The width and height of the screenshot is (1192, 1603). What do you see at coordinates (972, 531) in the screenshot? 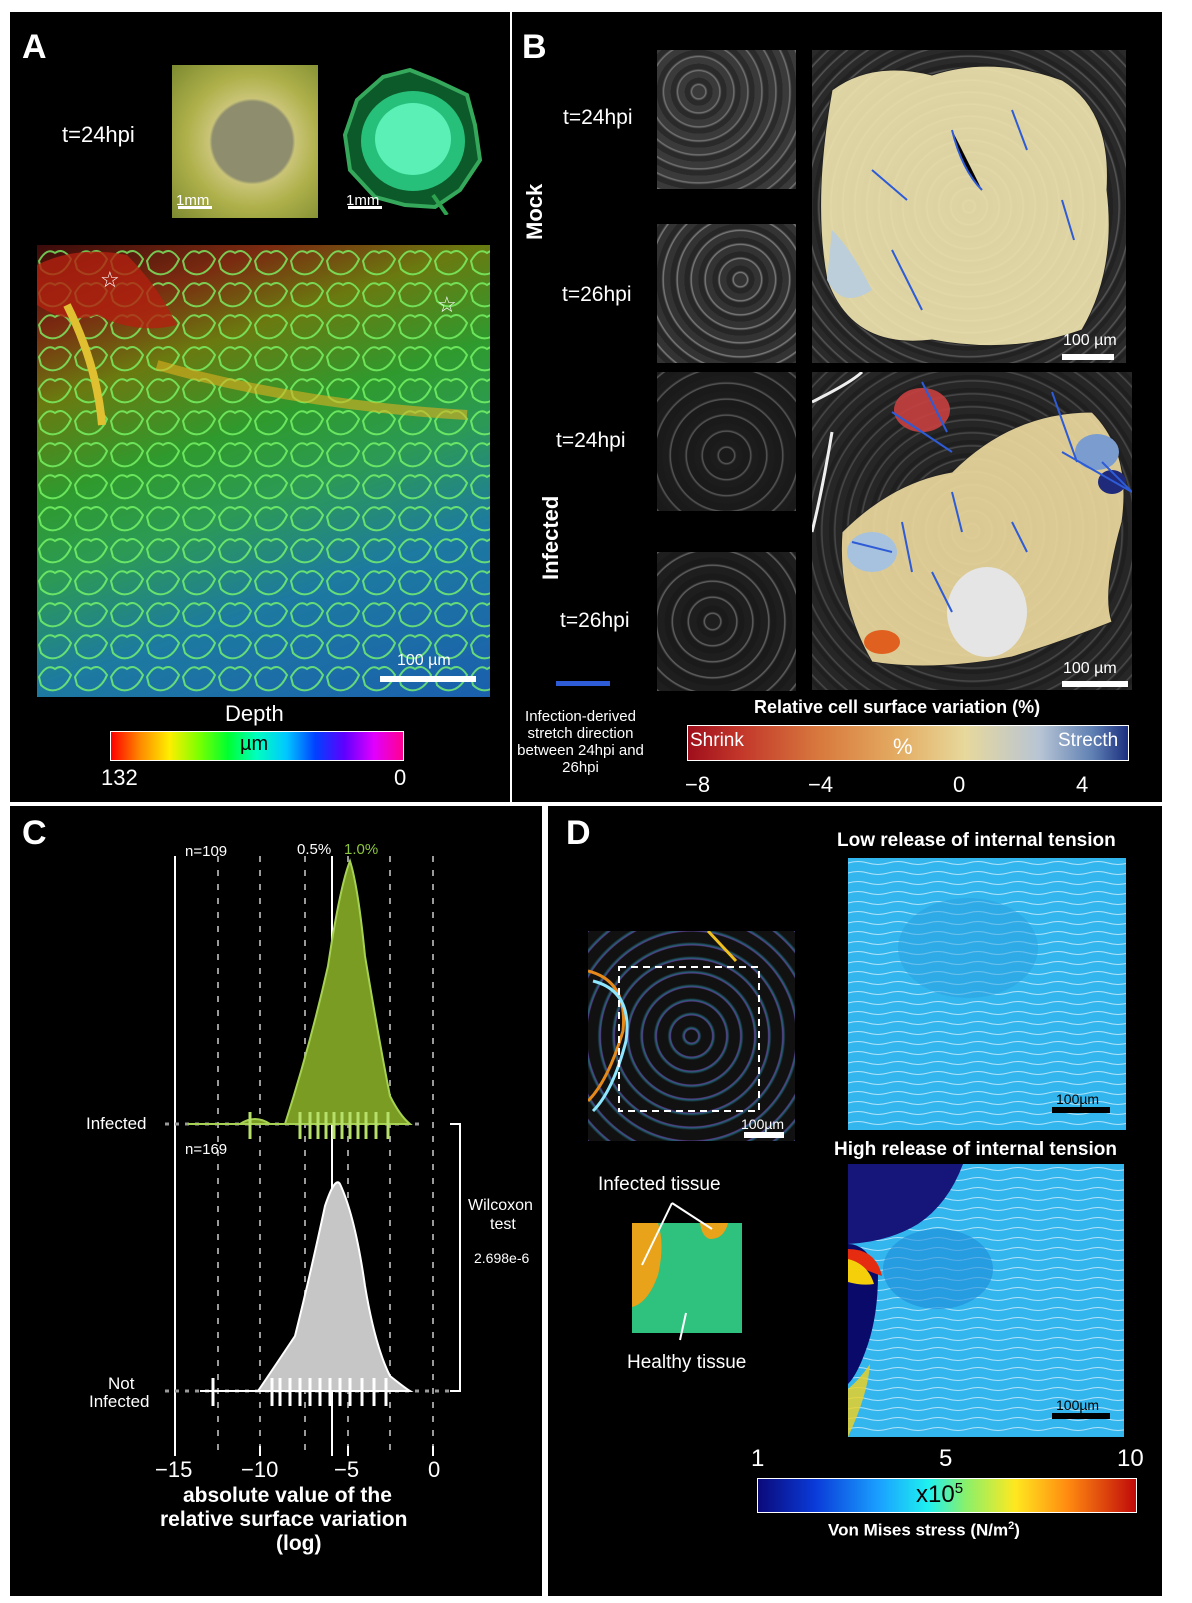
I see `infected-segmentation-image` at bounding box center [972, 531].